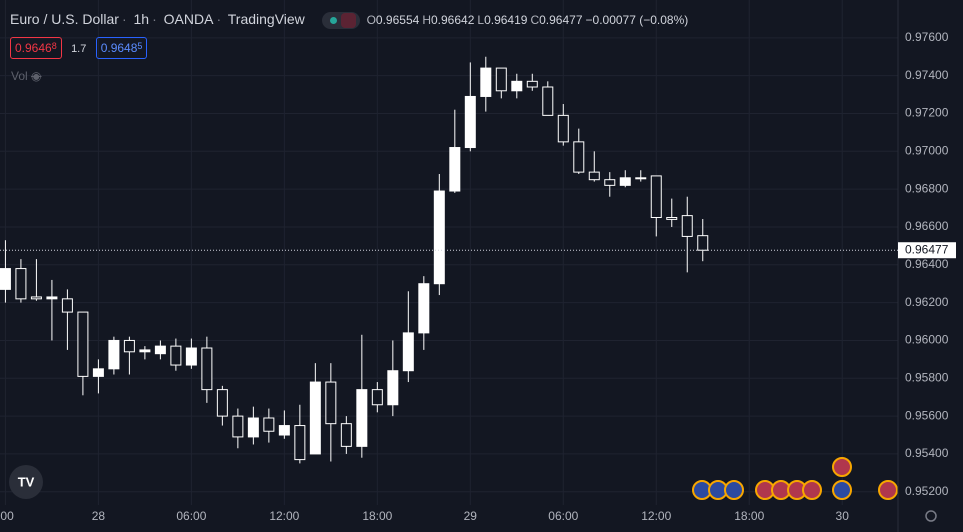 This screenshot has height=532, width=963. Describe the element at coordinates (927, 302) in the screenshot. I see `y-tick-label: 0.96200` at that location.